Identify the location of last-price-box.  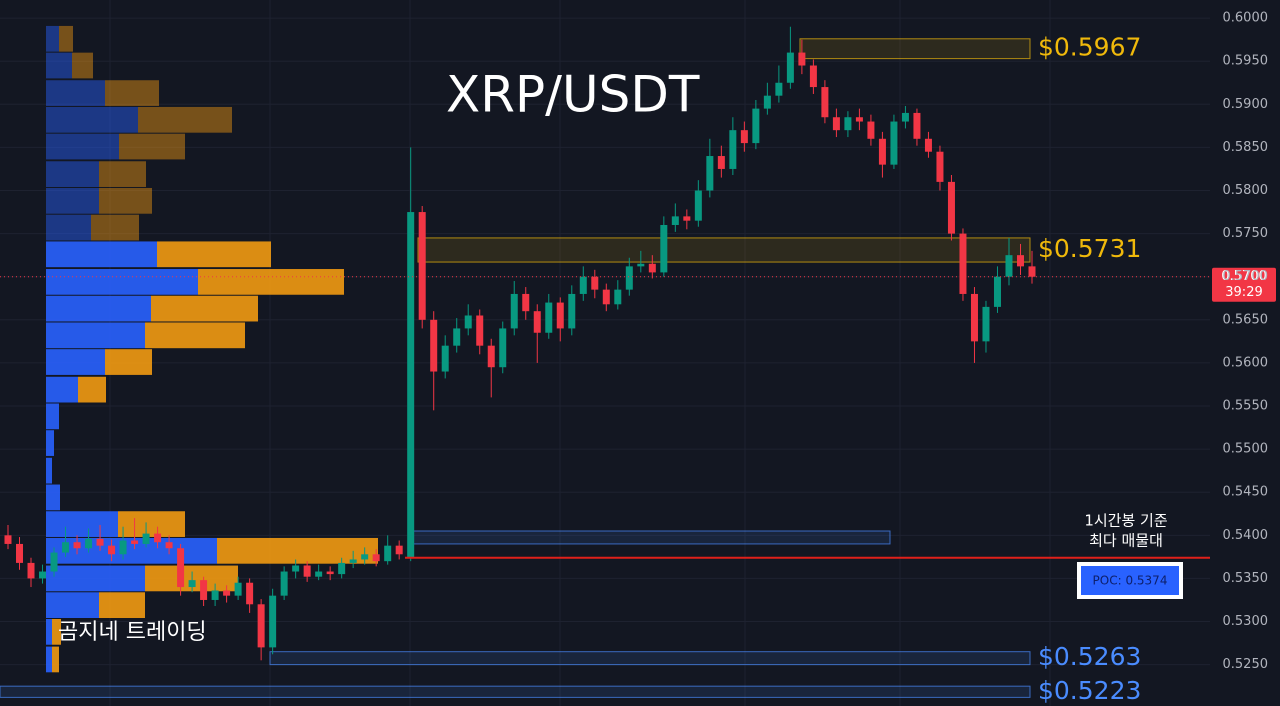
(1244, 284).